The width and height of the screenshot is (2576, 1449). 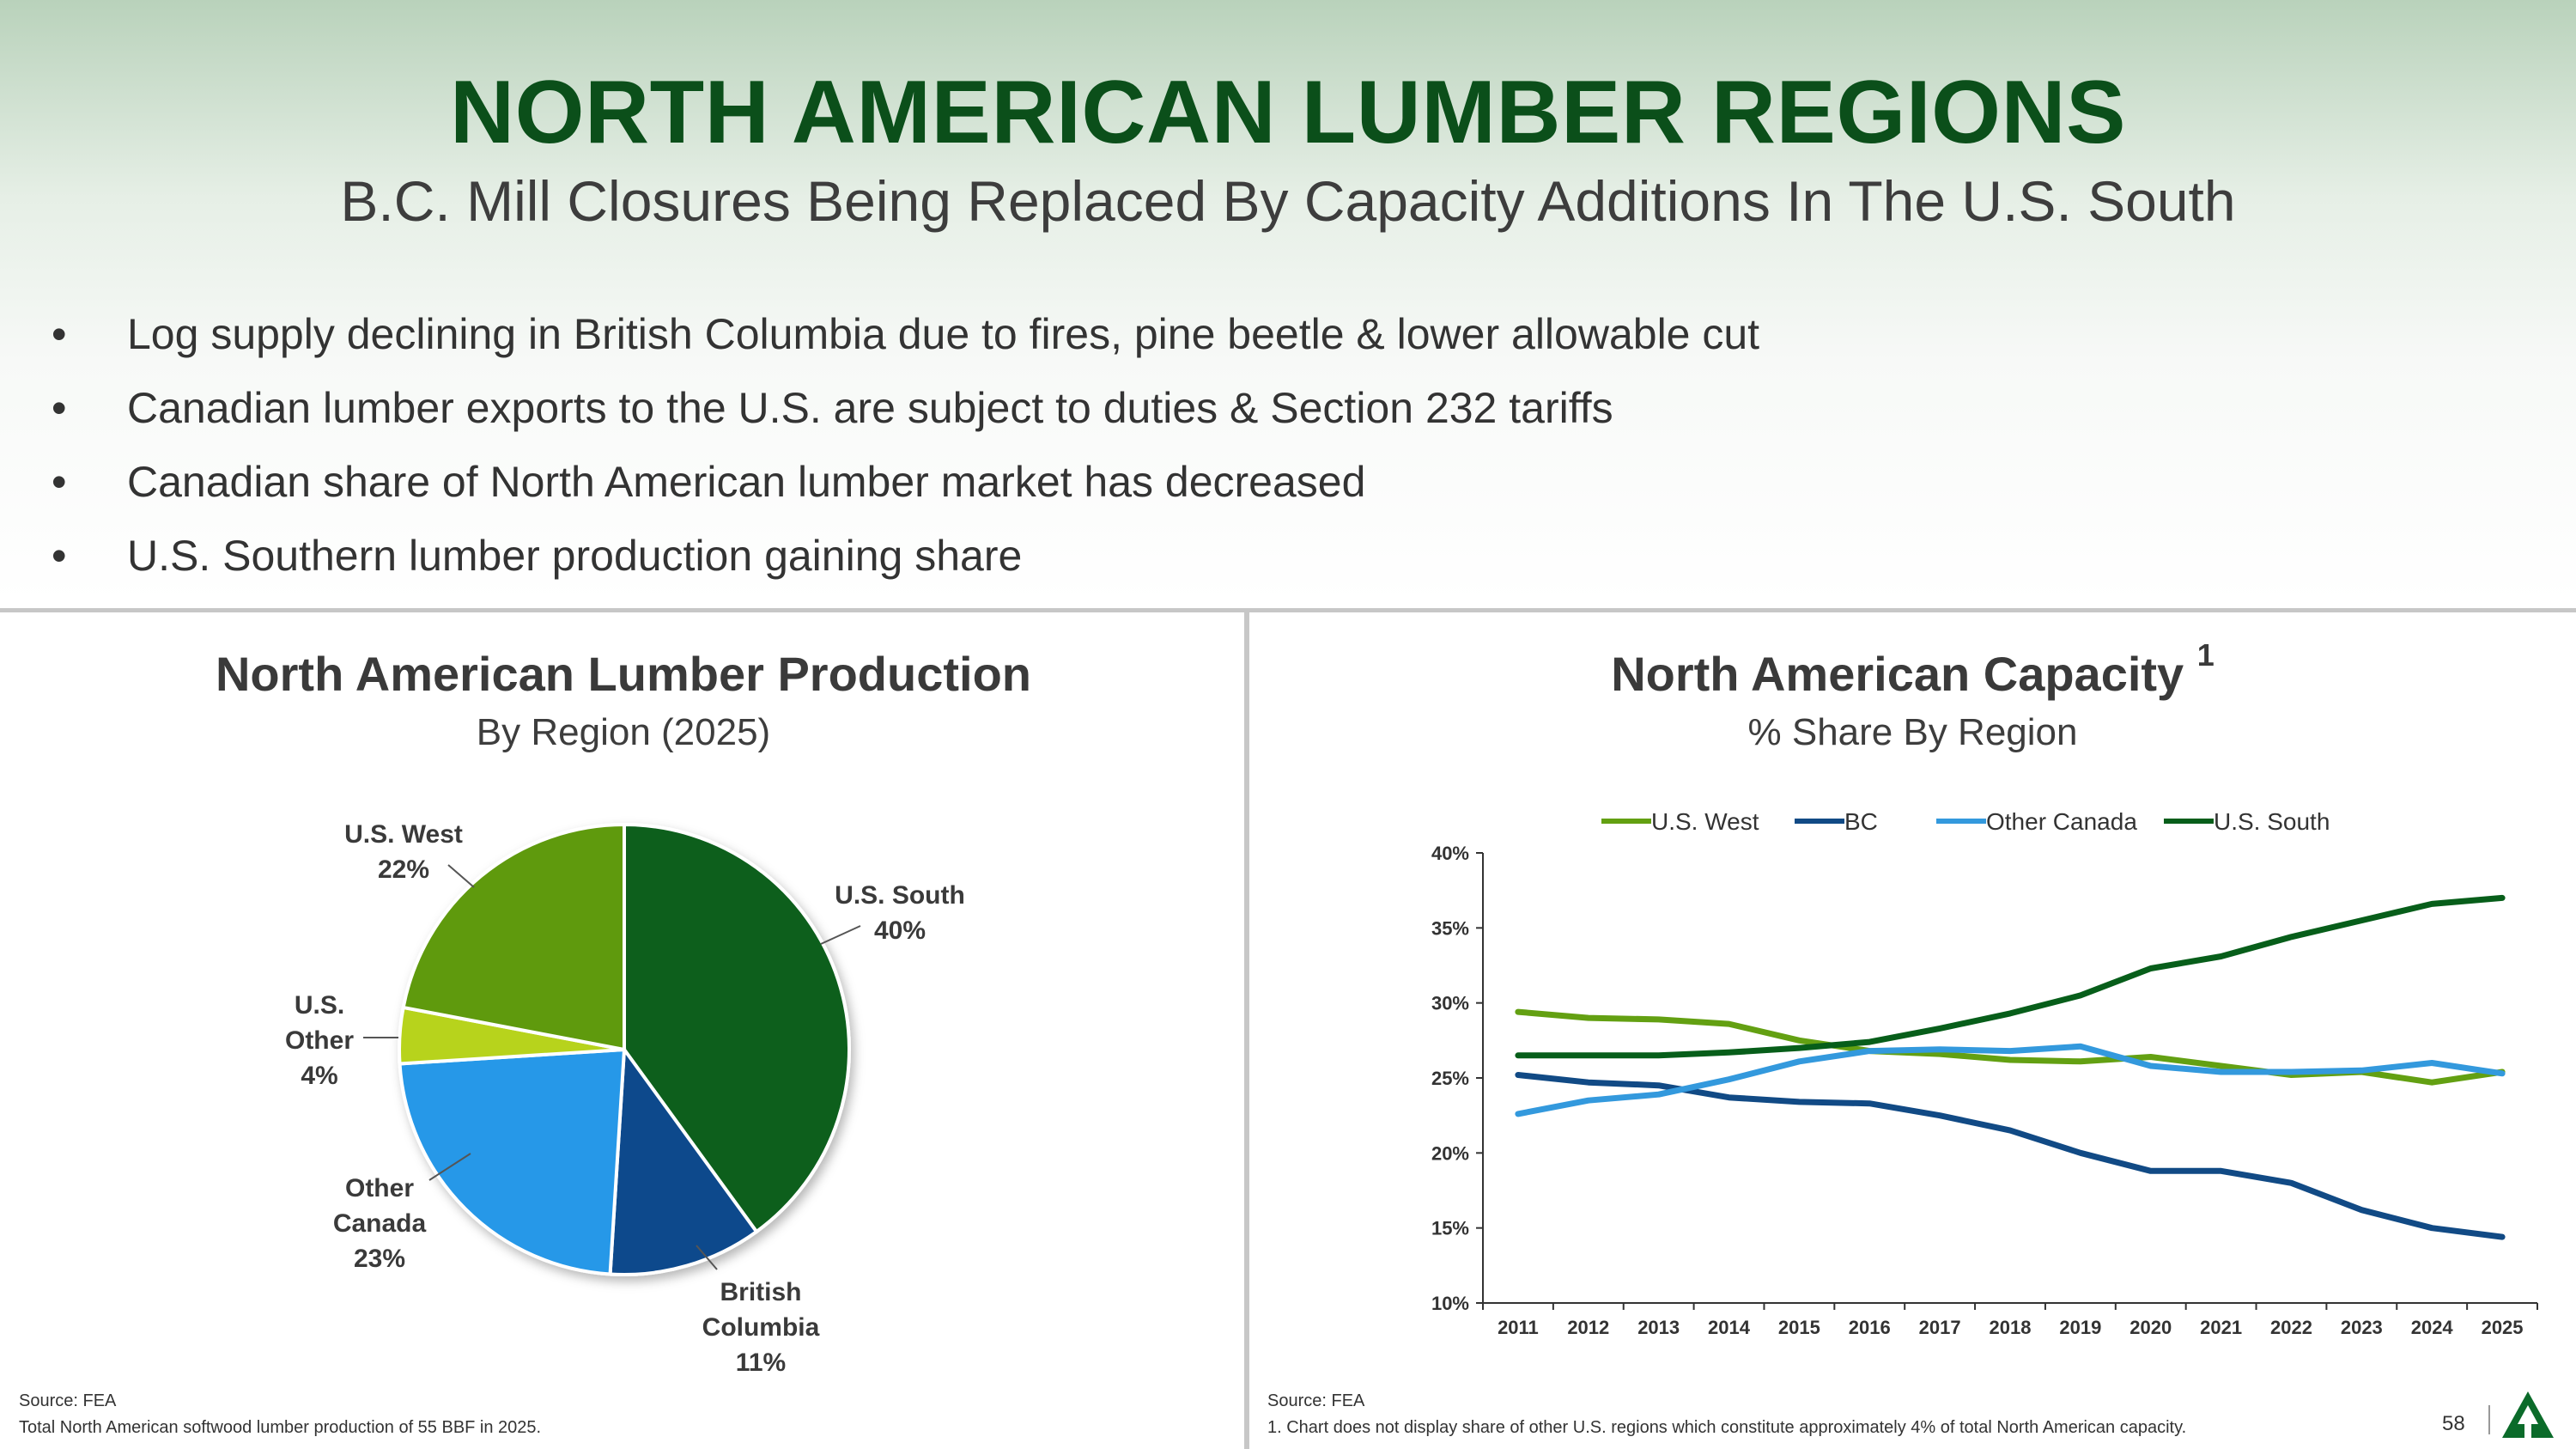 What do you see at coordinates (2221, 1327) in the screenshot?
I see `x-tick-label: 2021` at bounding box center [2221, 1327].